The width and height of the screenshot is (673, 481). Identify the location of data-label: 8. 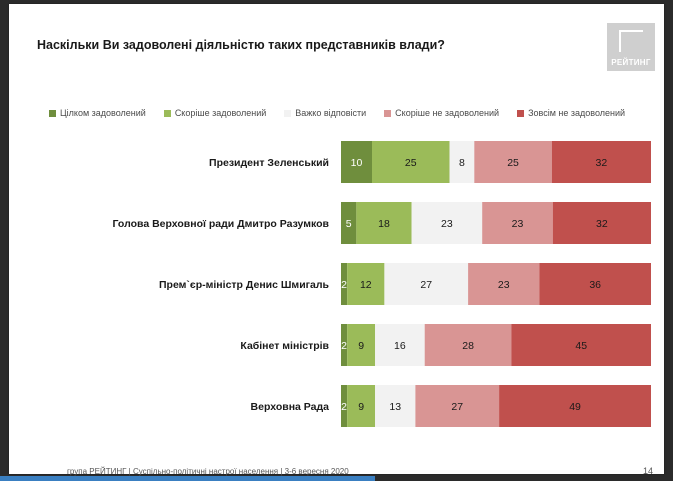
(462, 163).